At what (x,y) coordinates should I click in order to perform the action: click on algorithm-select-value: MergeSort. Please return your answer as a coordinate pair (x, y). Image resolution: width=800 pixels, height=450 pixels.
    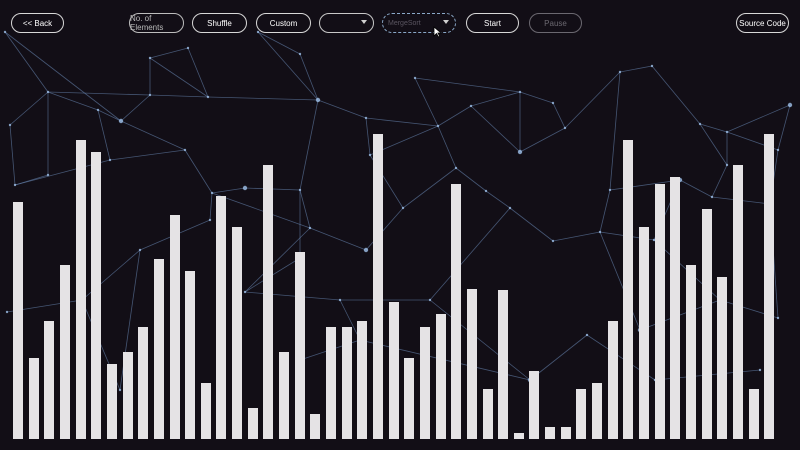
    Looking at the image, I should click on (404, 23).